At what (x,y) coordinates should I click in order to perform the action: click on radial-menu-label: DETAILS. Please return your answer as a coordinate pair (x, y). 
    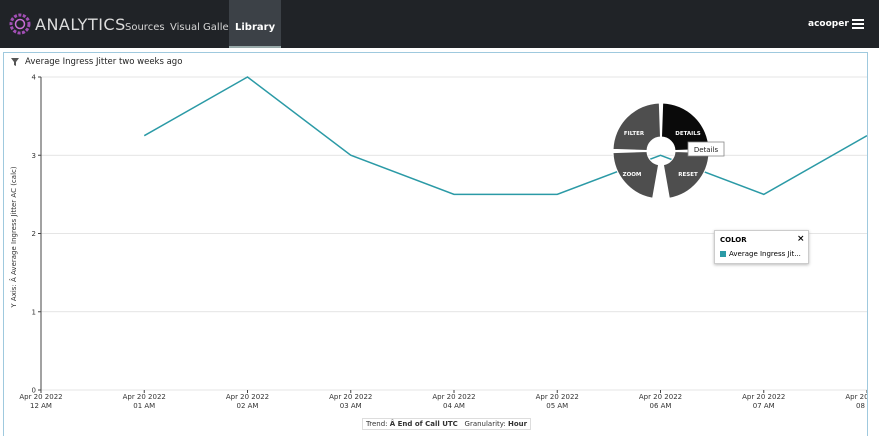
    Looking at the image, I should click on (687, 134).